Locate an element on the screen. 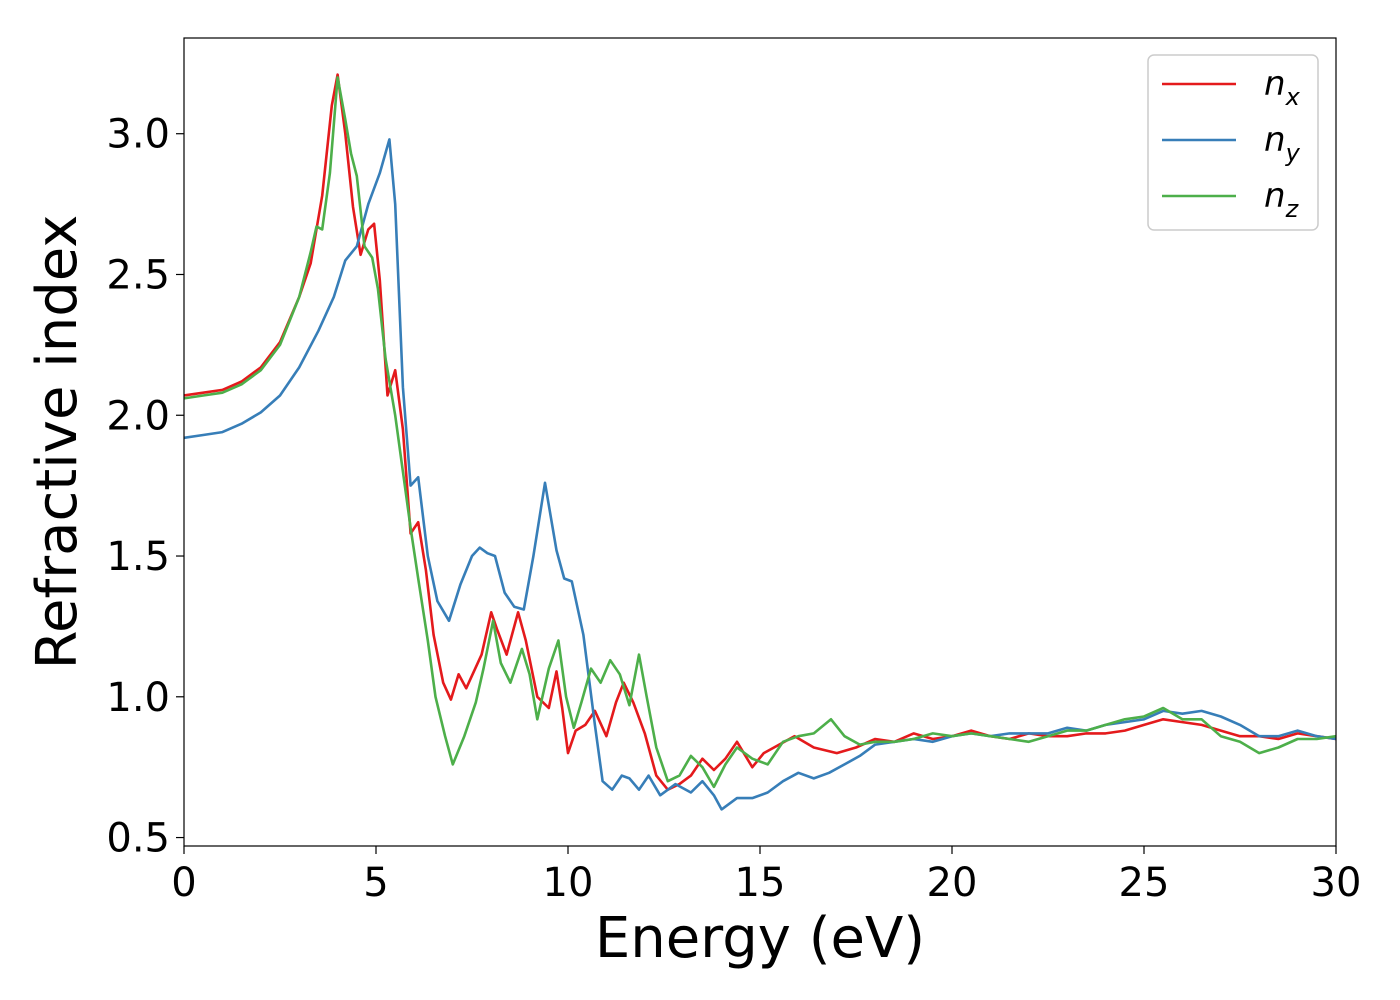  x-tick-label: 20 is located at coordinates (952, 883).